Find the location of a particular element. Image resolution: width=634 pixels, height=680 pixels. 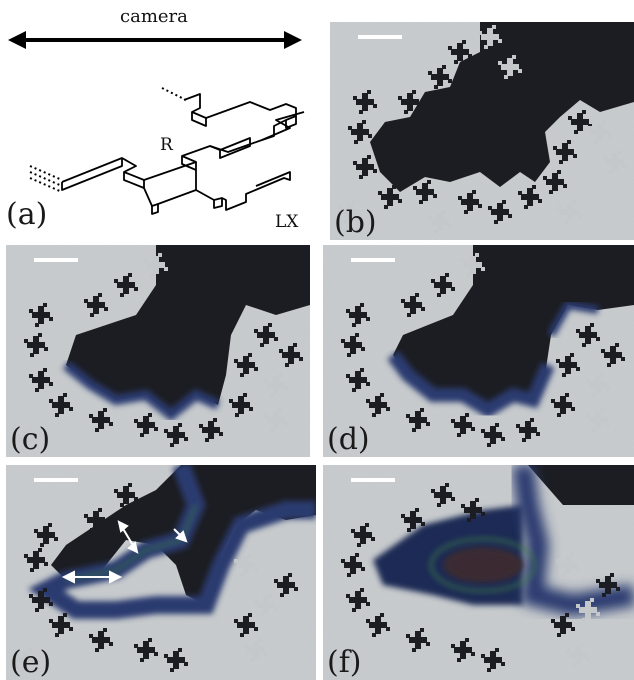

camera-label: camera is located at coordinates (154, 16).